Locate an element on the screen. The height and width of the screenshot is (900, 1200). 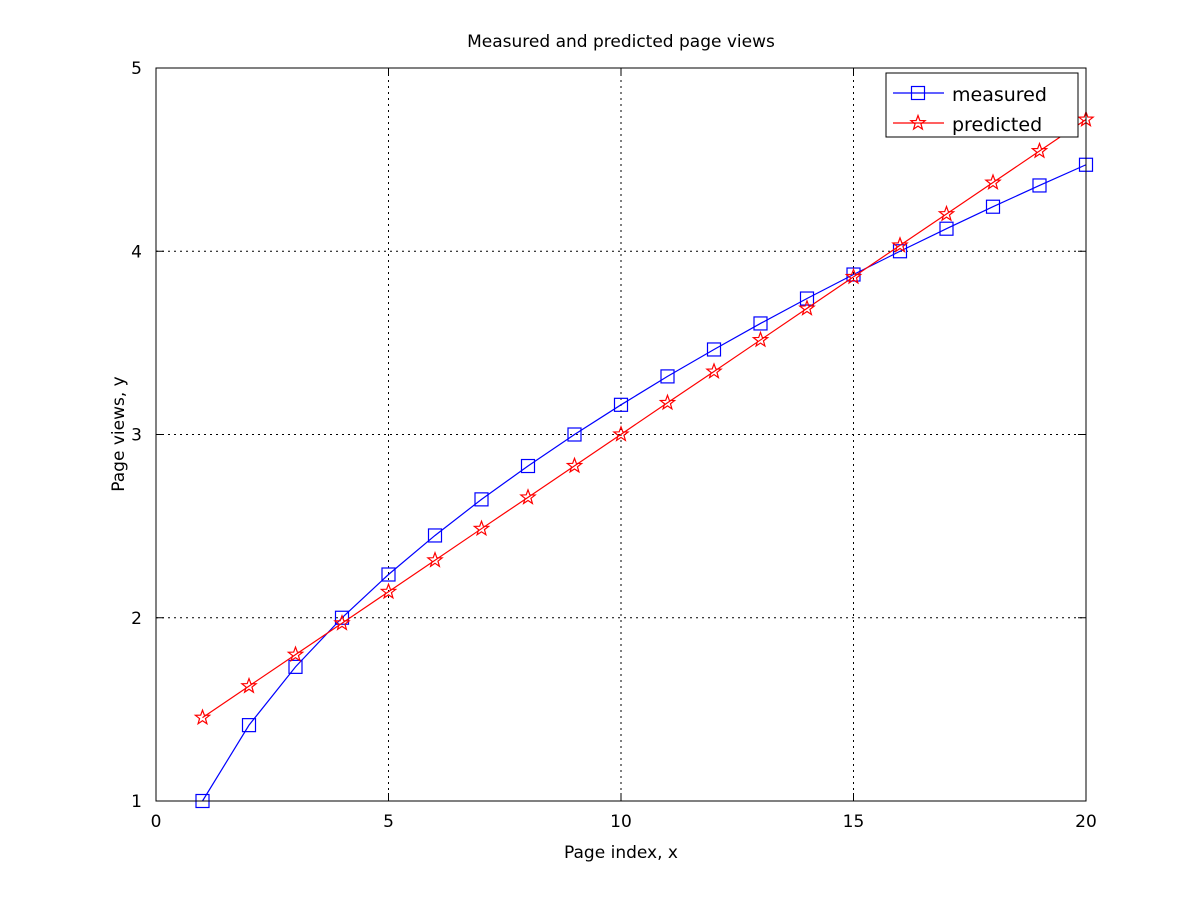
x-tick-label: 10 is located at coordinates (621, 822).